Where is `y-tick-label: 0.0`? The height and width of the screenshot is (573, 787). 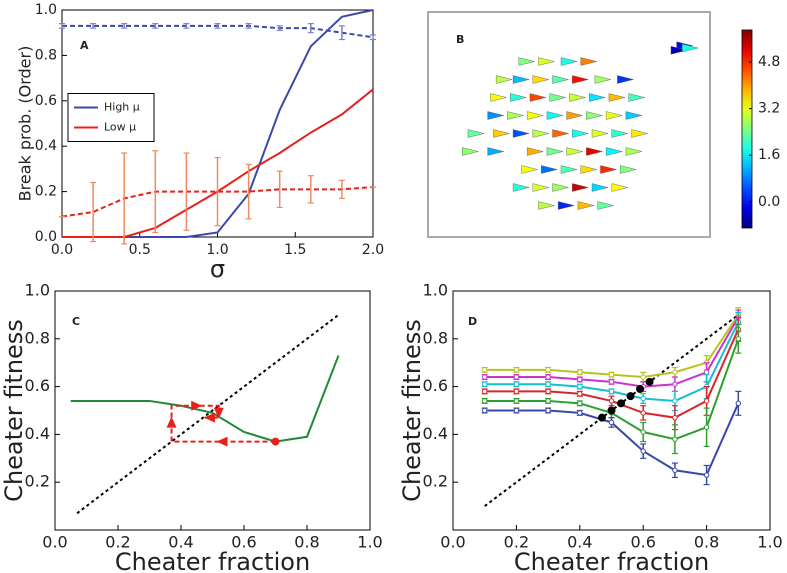
y-tick-label: 0.0 is located at coordinates (46, 237).